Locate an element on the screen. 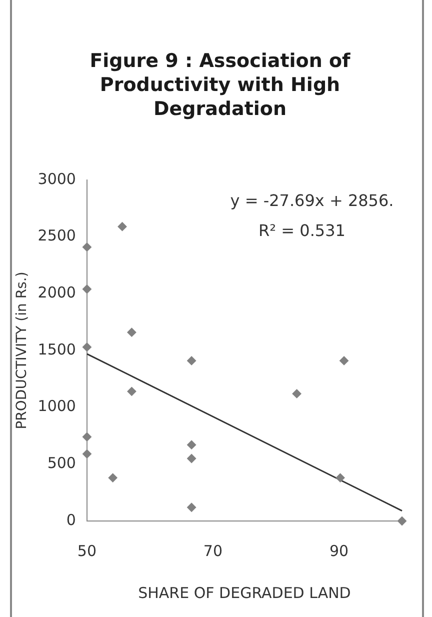 Image resolution: width=432 pixels, height=617 pixels. x-tick-label: 90 is located at coordinates (339, 551).